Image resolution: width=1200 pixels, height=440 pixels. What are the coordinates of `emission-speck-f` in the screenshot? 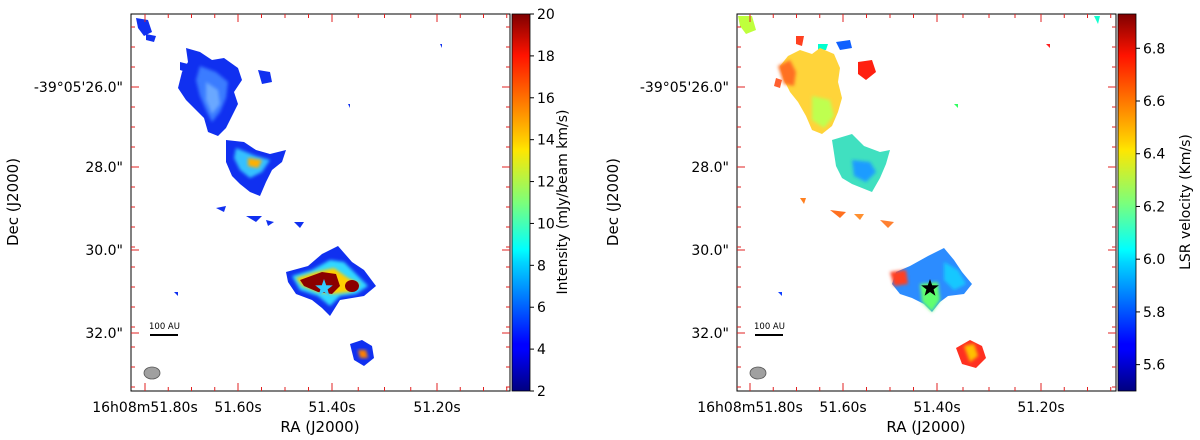 It's located at (441, 46).